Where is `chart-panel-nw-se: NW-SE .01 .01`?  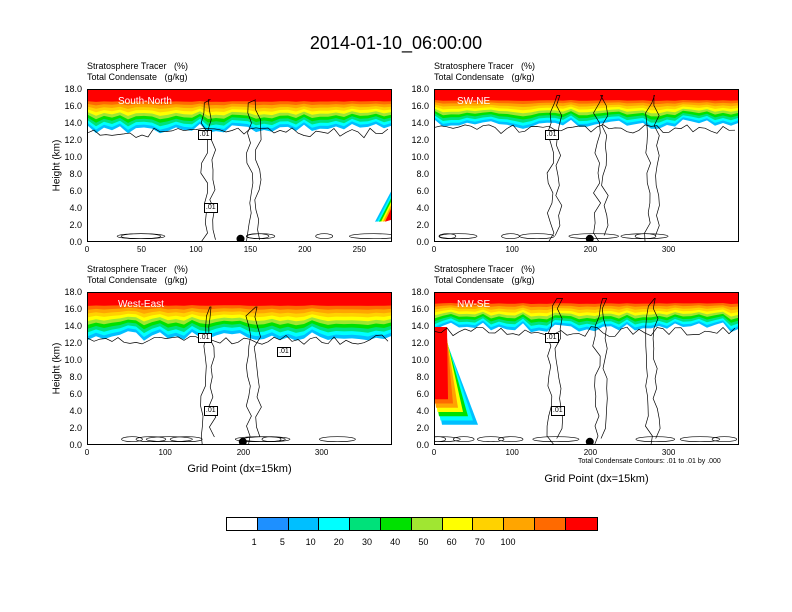 chart-panel-nw-se: NW-SE .01 .01 is located at coordinates (586, 368).